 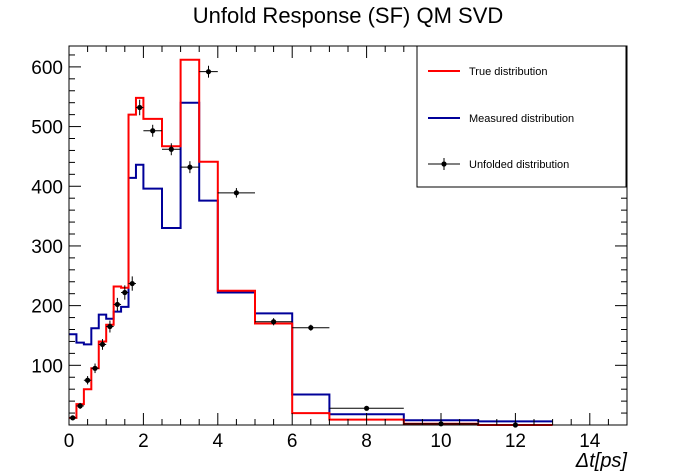 I want to click on y-tick-label: 400, so click(x=47, y=187).